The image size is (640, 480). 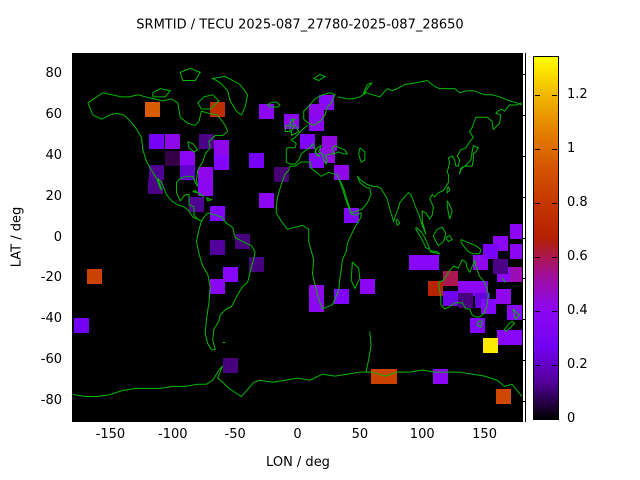 I want to click on y-tick-label: -80, so click(x=51, y=400).